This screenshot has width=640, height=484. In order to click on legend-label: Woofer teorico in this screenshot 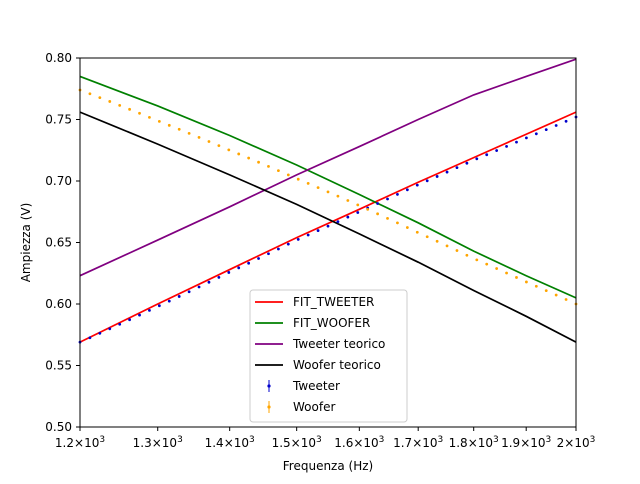, I will do `click(337, 365)`.